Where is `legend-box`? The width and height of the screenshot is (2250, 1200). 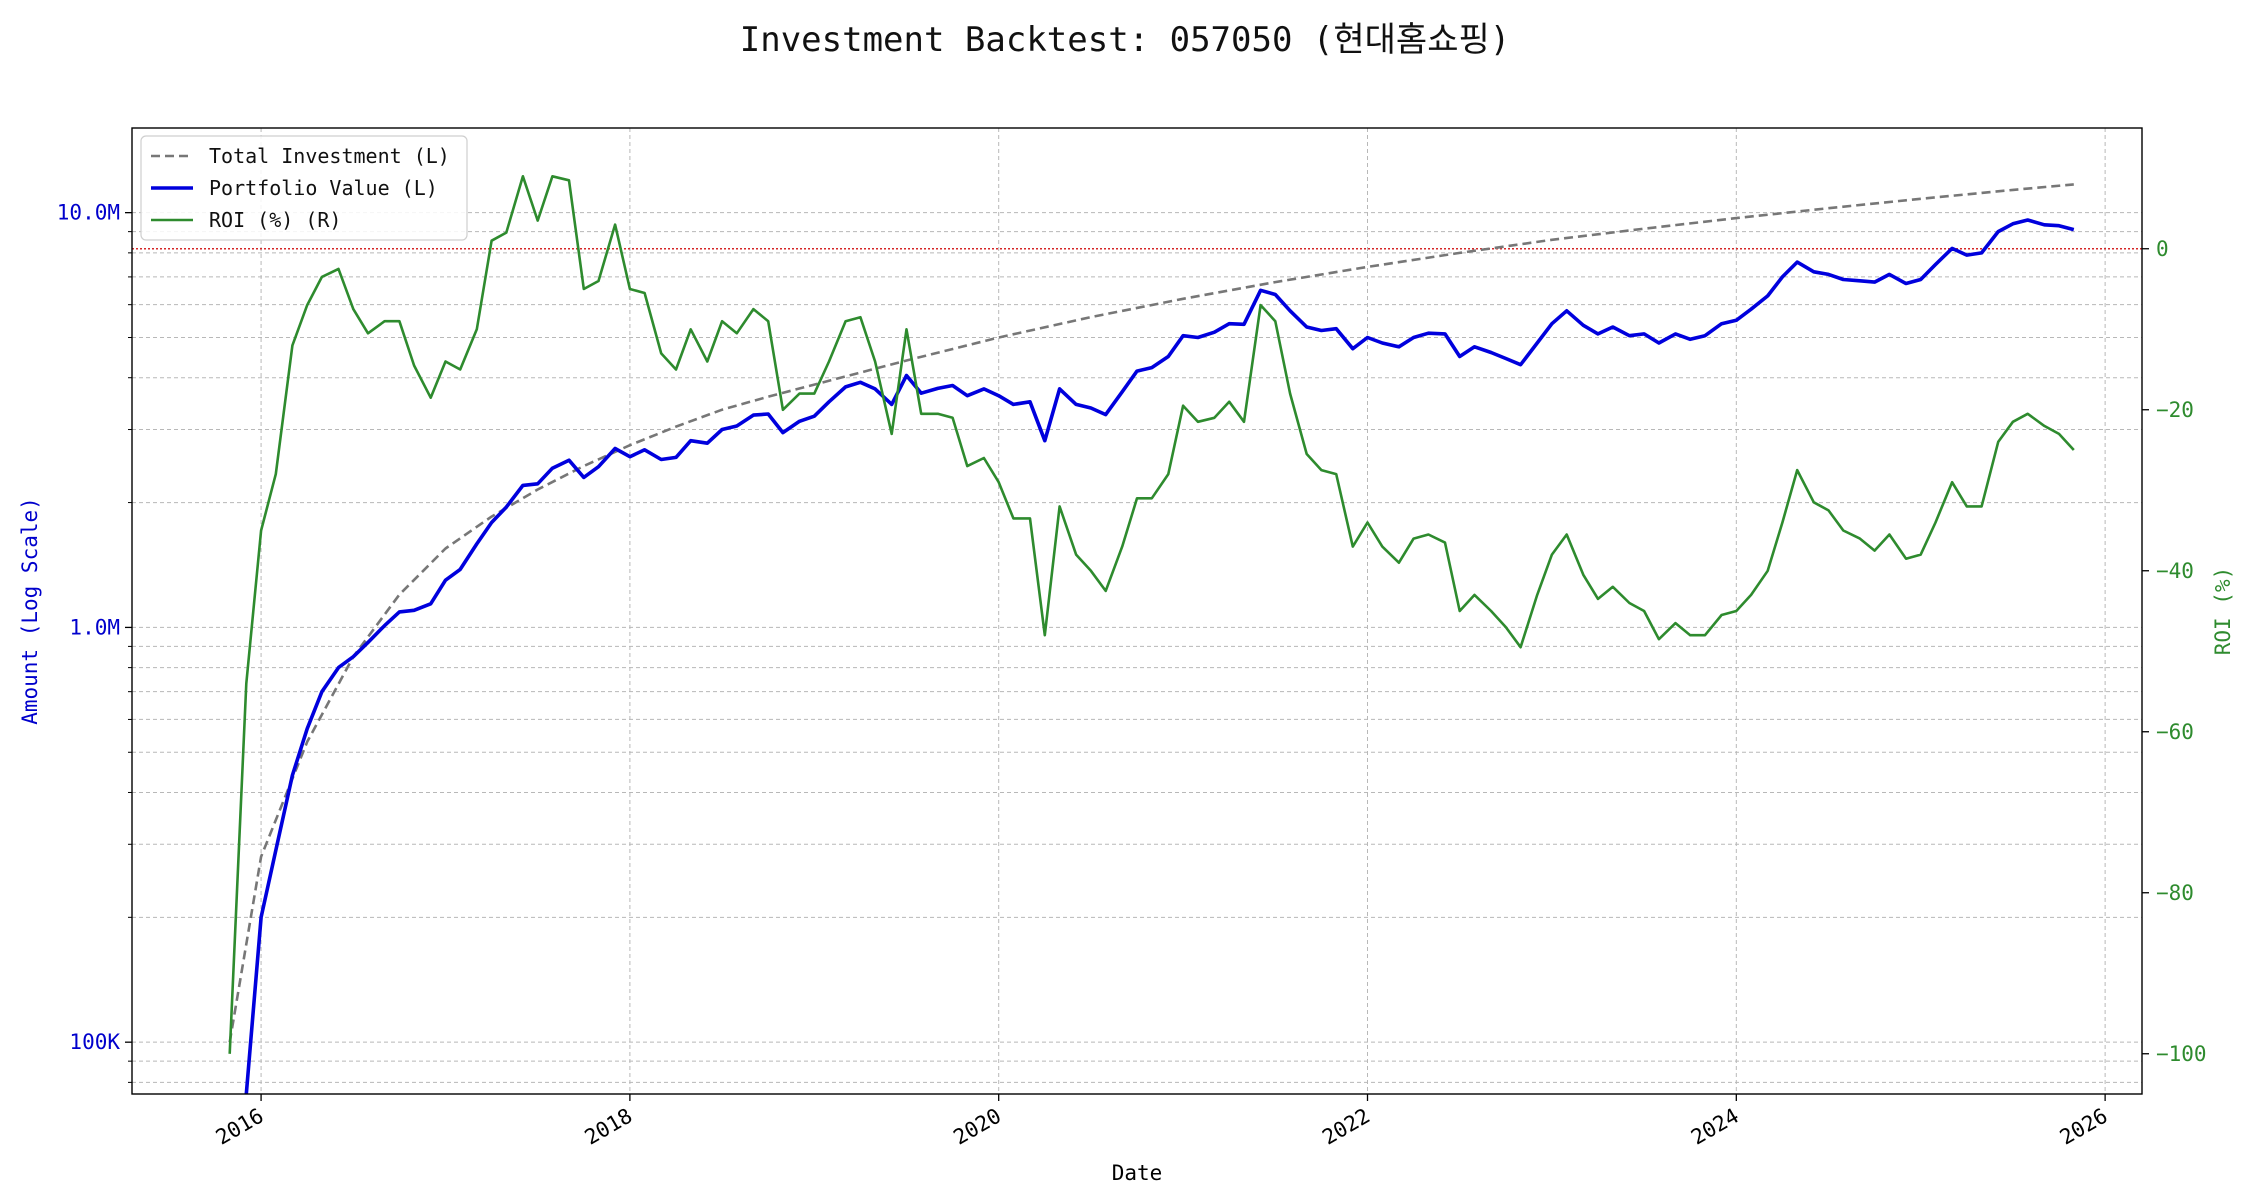
legend-box is located at coordinates (304, 188).